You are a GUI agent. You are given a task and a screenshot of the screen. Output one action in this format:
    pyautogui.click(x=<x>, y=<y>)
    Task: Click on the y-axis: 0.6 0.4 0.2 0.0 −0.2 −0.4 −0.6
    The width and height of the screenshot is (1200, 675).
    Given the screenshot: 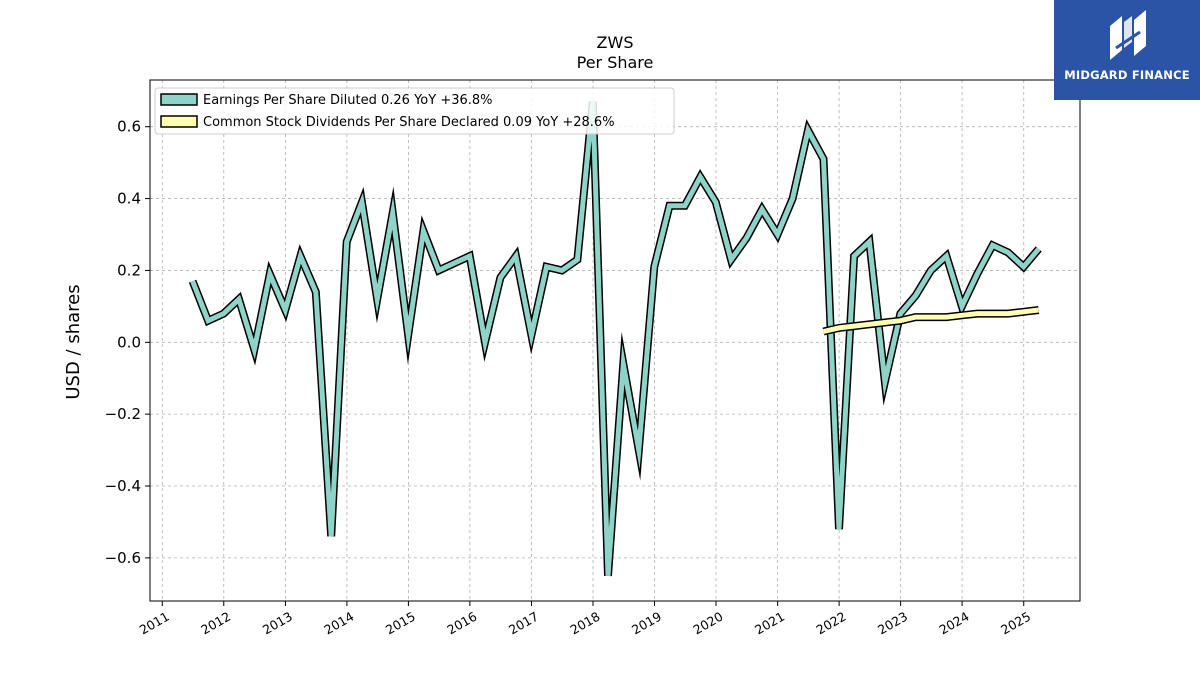 What is the action you would take?
    pyautogui.click(x=127, y=342)
    